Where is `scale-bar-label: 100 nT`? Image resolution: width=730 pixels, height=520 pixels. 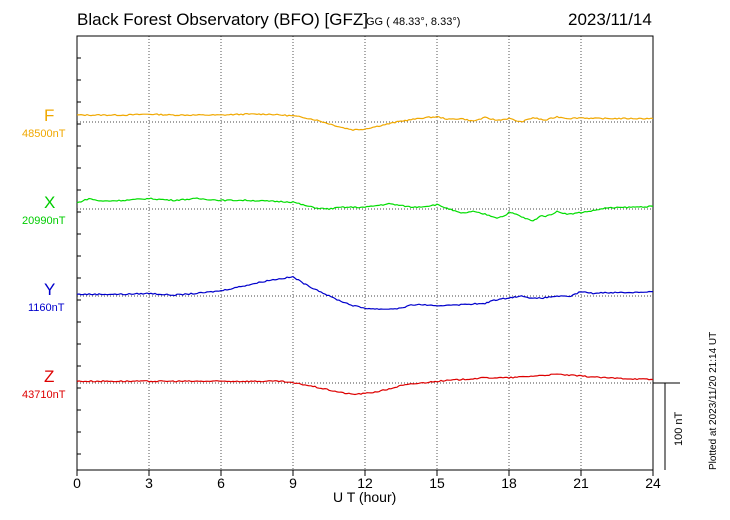
scale-bar-label: 100 nT is located at coordinates (679, 428).